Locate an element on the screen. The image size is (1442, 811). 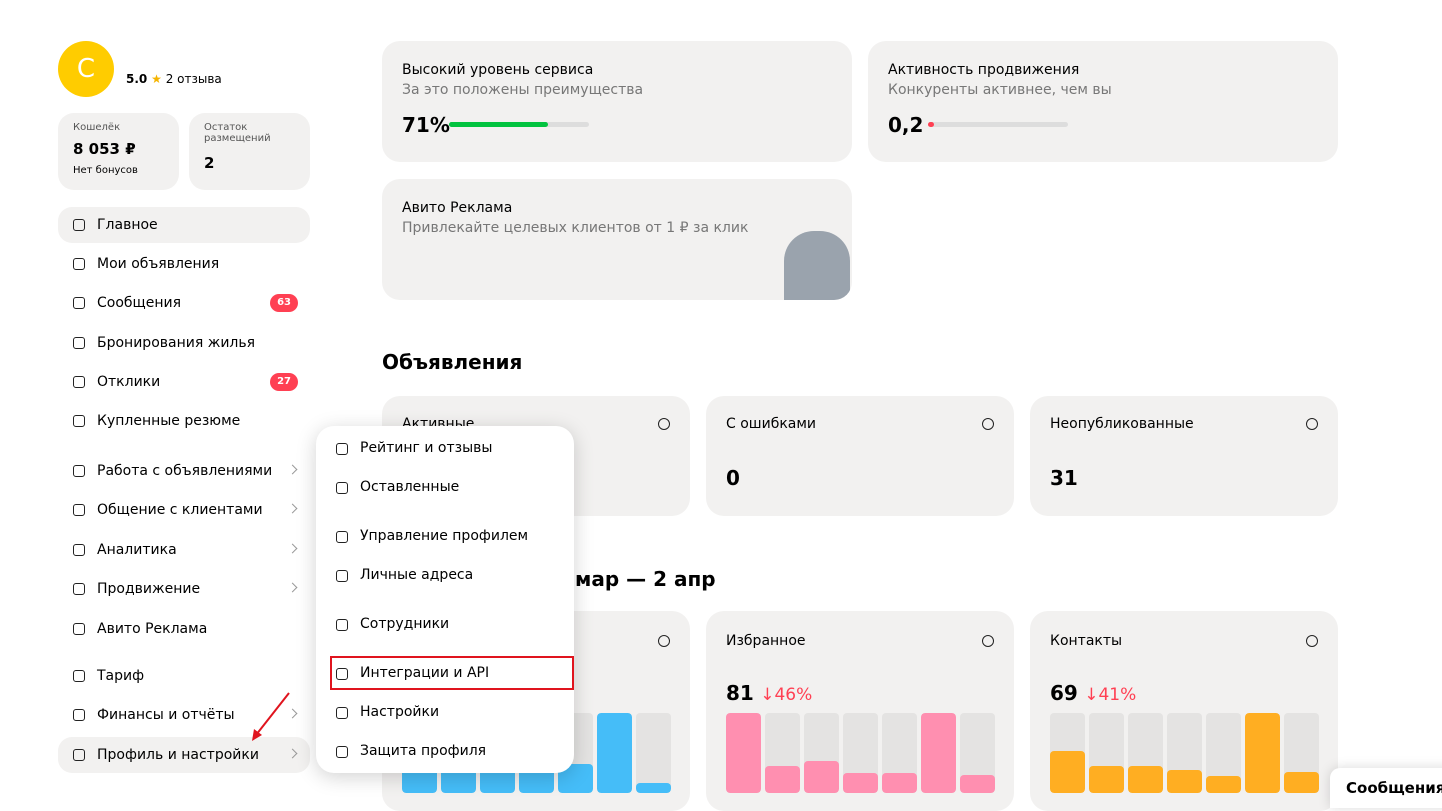
progress-track is located at coordinates (519, 124).